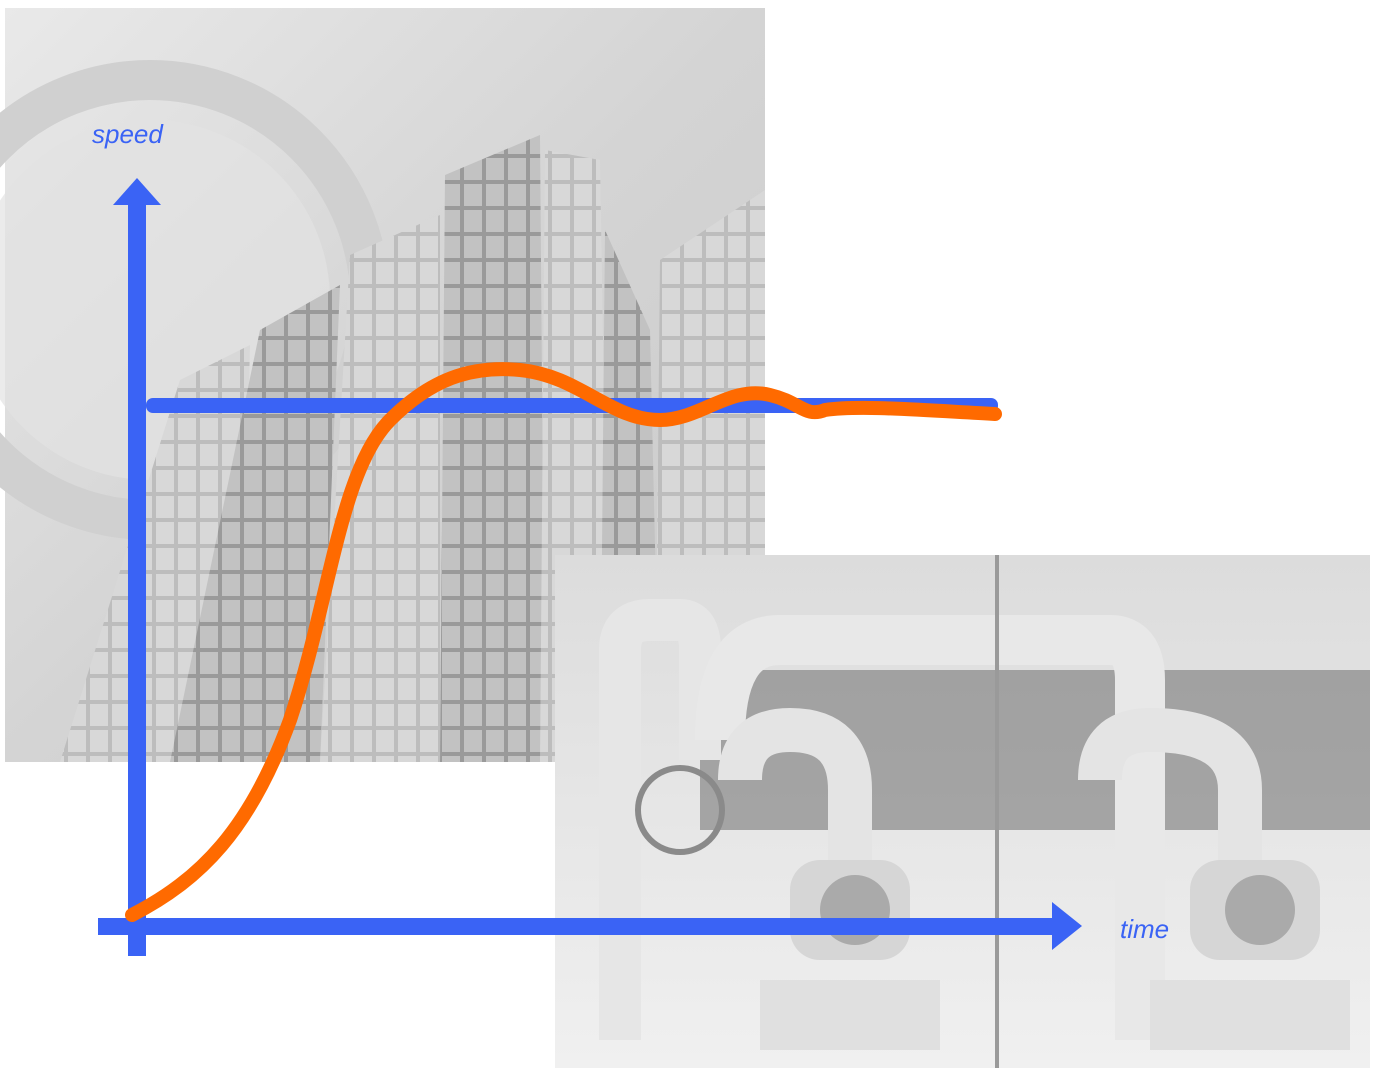 The width and height of the screenshot is (1374, 1092). Describe the element at coordinates (578, 926) in the screenshot. I see `x-axis` at that location.